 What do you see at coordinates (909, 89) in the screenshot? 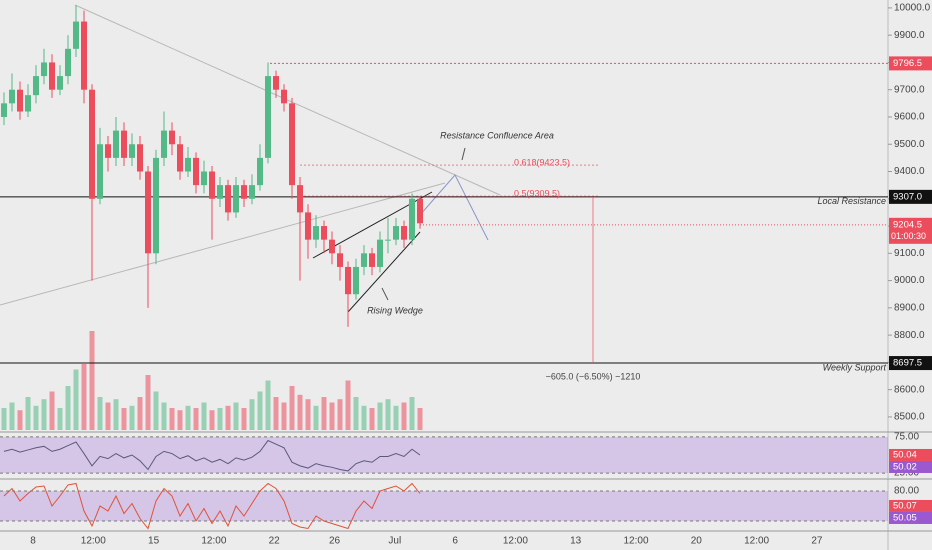
I see `y-tick-label: 9700.0` at bounding box center [909, 89].